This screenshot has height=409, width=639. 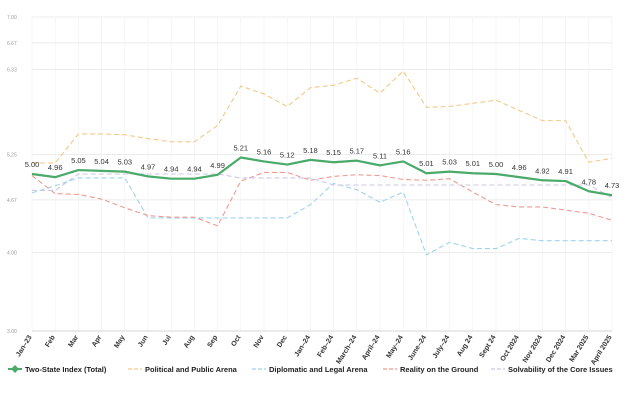 I want to click on x-tick-label: Dec 2024, so click(x=556, y=349).